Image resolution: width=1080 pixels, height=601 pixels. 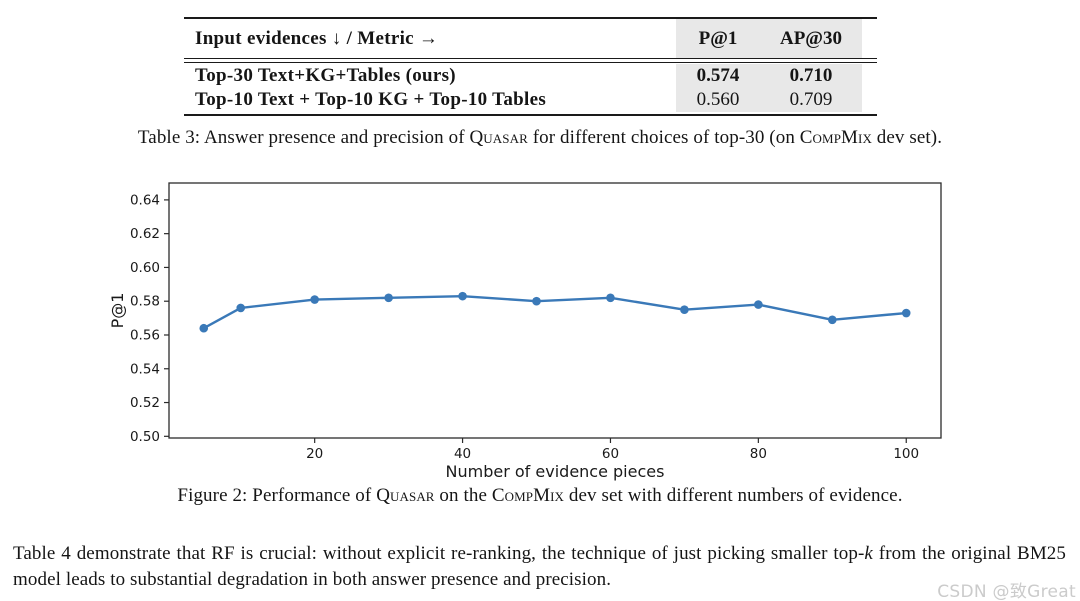 I want to click on x-tick-label: 60, so click(x=610, y=454).